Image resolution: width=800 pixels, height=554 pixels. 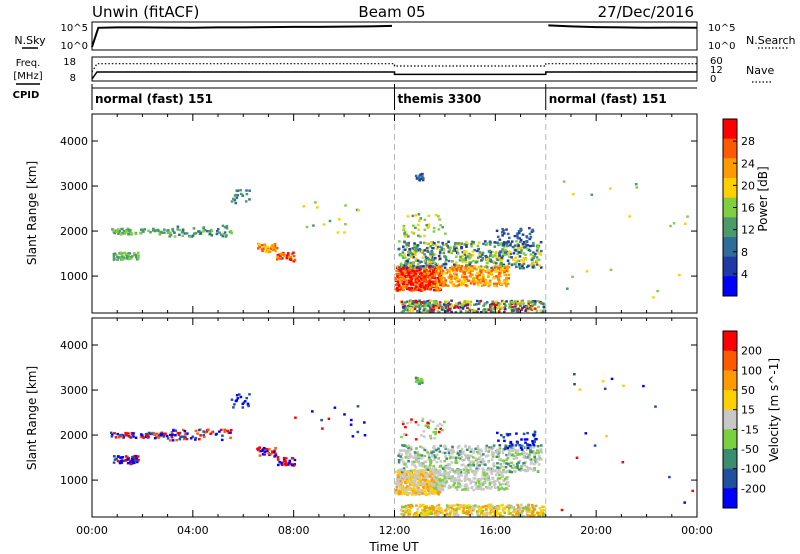 What do you see at coordinates (395, 530) in the screenshot?
I see `x-tick-label-3: 12:00` at bounding box center [395, 530].